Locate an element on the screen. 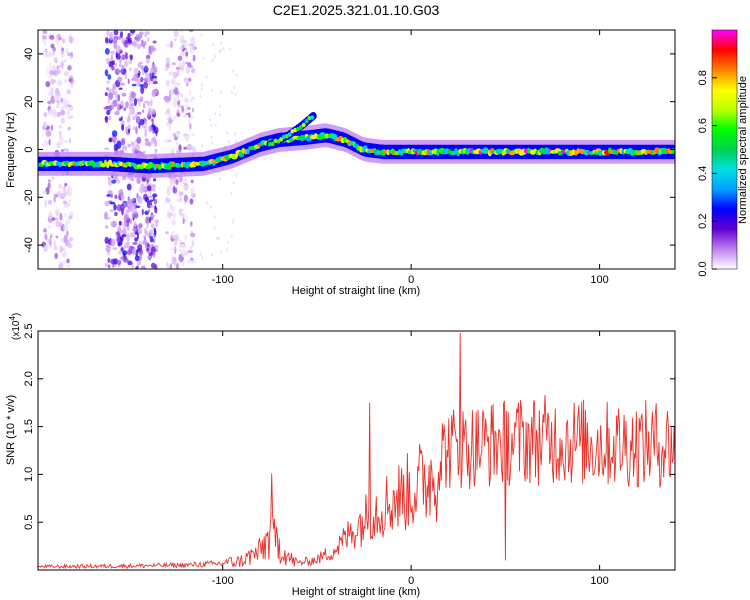 This screenshot has width=750, height=600. ridge-point is located at coordinates (248, 151).